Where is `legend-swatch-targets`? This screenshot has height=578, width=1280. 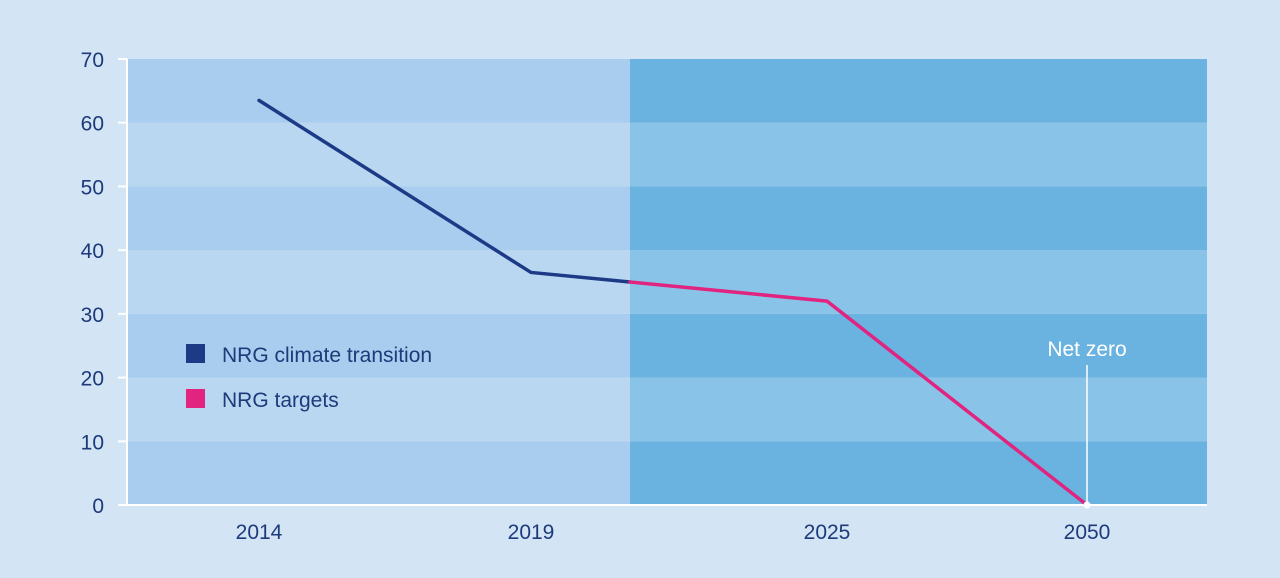 legend-swatch-targets is located at coordinates (195, 398).